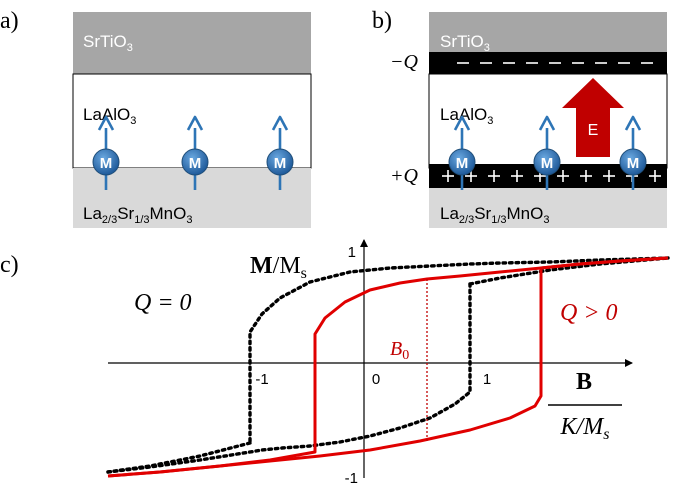 The height and width of the screenshot is (493, 681). I want to click on panel-b-pos-charge: +Q, so click(404, 176).